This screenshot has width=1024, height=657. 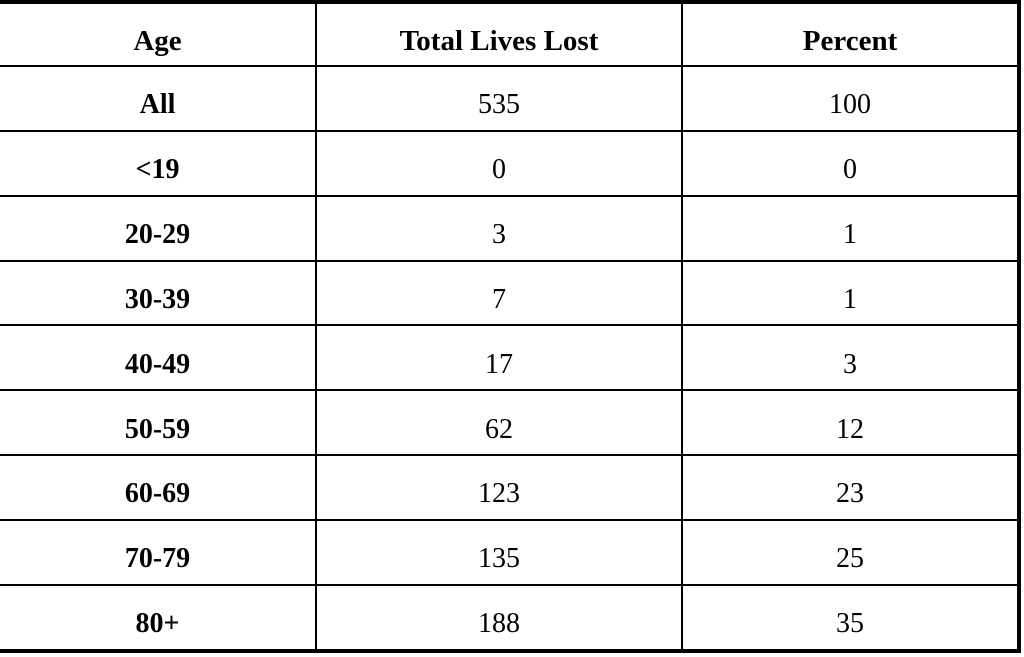 I want to click on percent-cell: 3, so click(x=850, y=358).